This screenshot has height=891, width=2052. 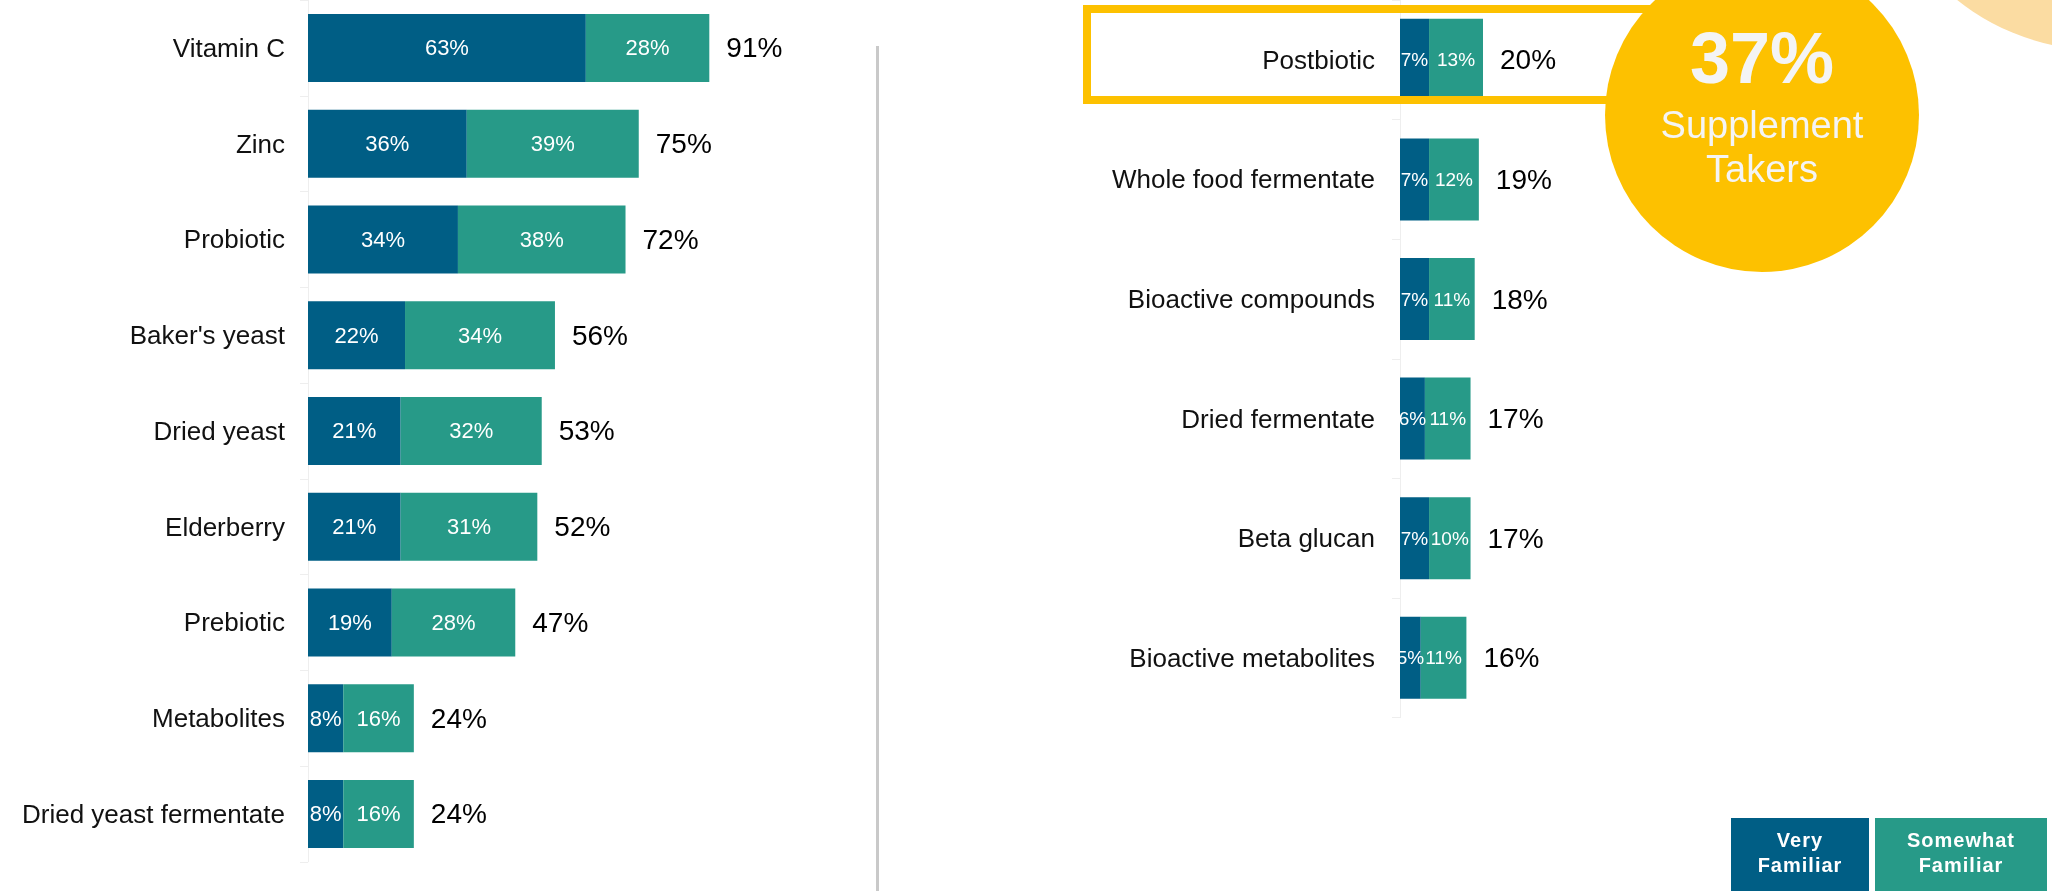 What do you see at coordinates (260, 143) in the screenshot?
I see `y-tick-label: Zinc` at bounding box center [260, 143].